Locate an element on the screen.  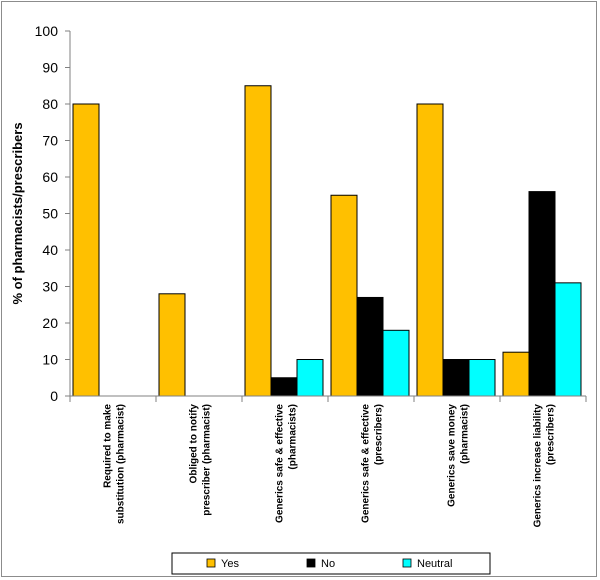
y-tick-label: 0 is located at coordinates (54, 396).